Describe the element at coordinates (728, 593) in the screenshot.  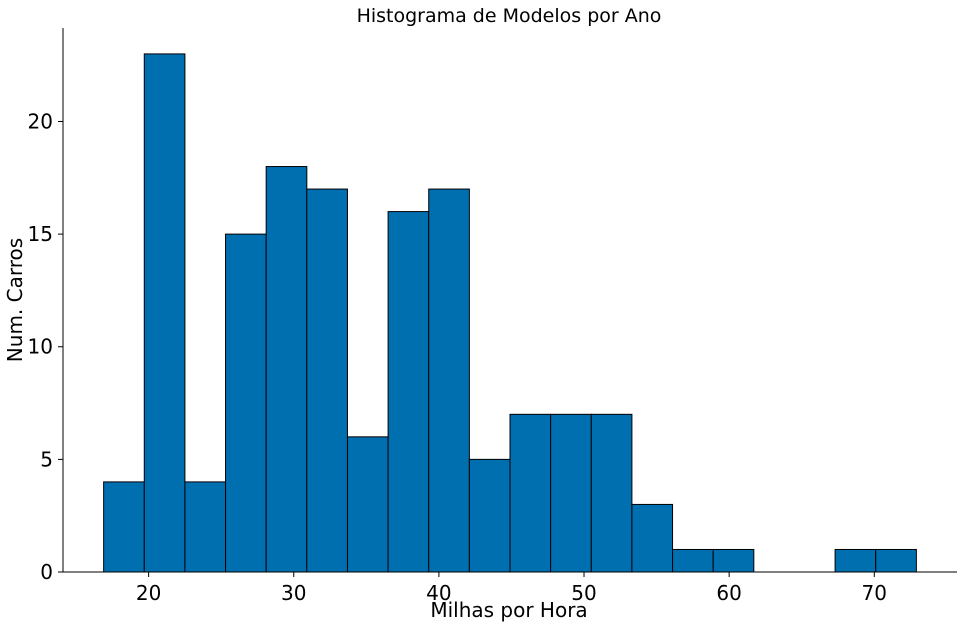
I see `x-tick-label: 60` at that location.